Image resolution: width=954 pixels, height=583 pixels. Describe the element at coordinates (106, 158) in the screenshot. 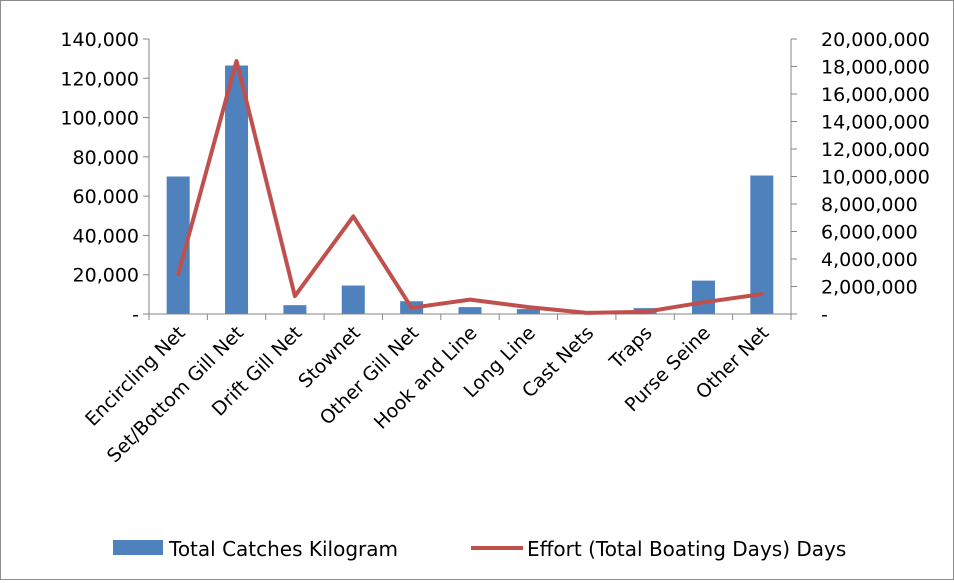

I see `left-tick-label: 80,000` at that location.